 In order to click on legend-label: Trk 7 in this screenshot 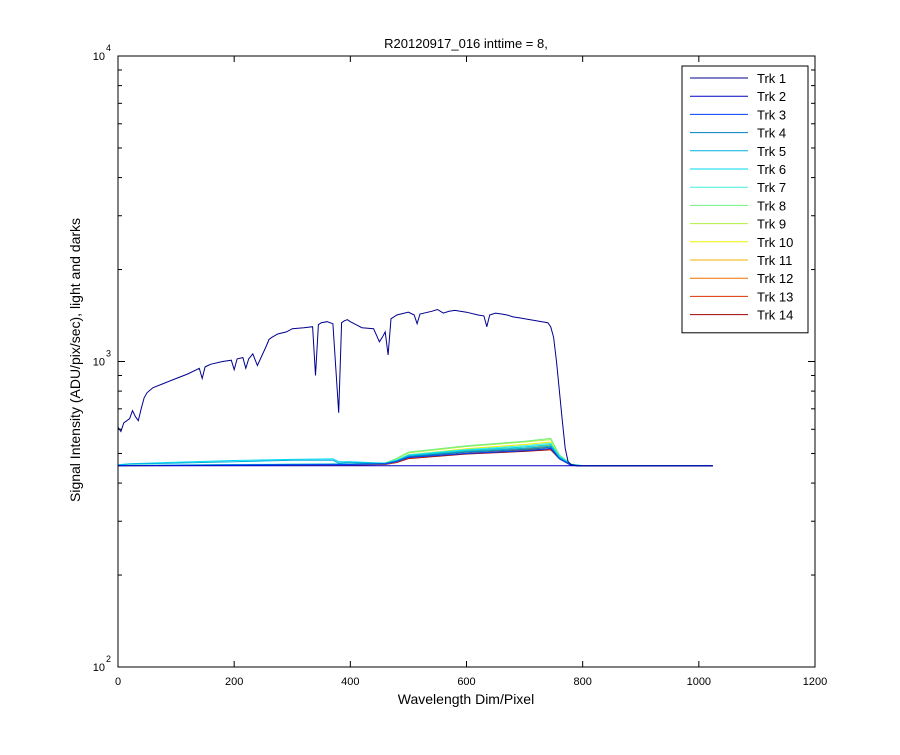, I will do `click(771, 187)`.